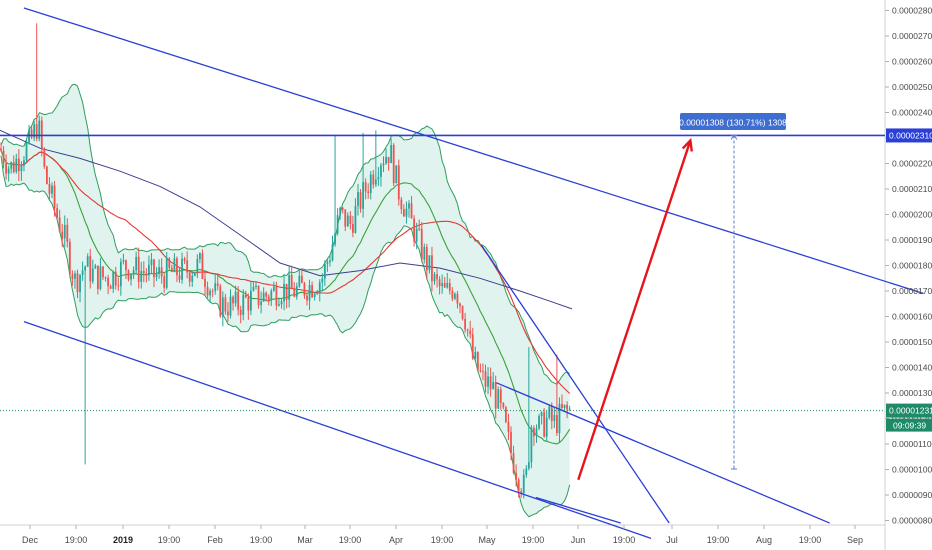 This screenshot has height=550, width=932. I want to click on time-tick-label: Sep, so click(855, 540).